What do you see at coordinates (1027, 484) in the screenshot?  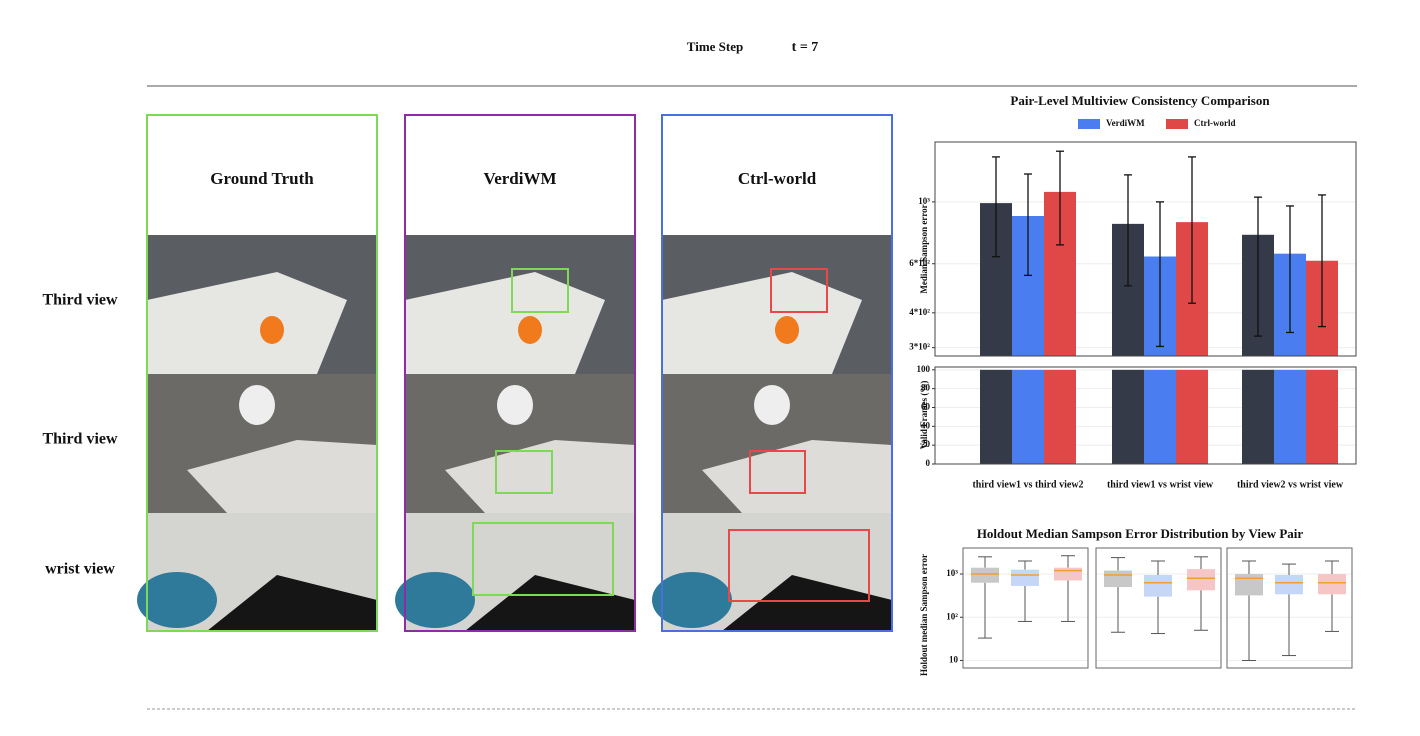 I see `x-tick-label: third view1 vs third view2` at bounding box center [1027, 484].